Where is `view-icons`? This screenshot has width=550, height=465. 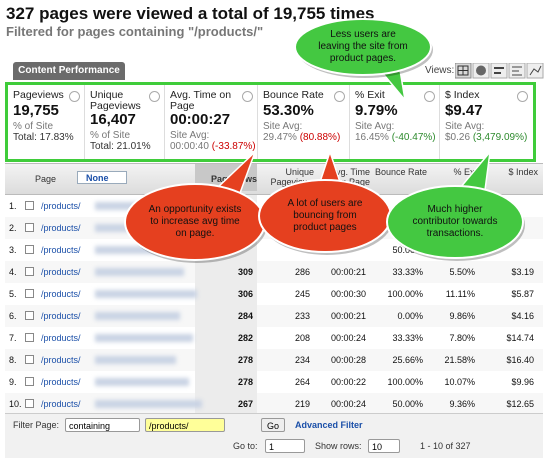 view-icons is located at coordinates (500, 71).